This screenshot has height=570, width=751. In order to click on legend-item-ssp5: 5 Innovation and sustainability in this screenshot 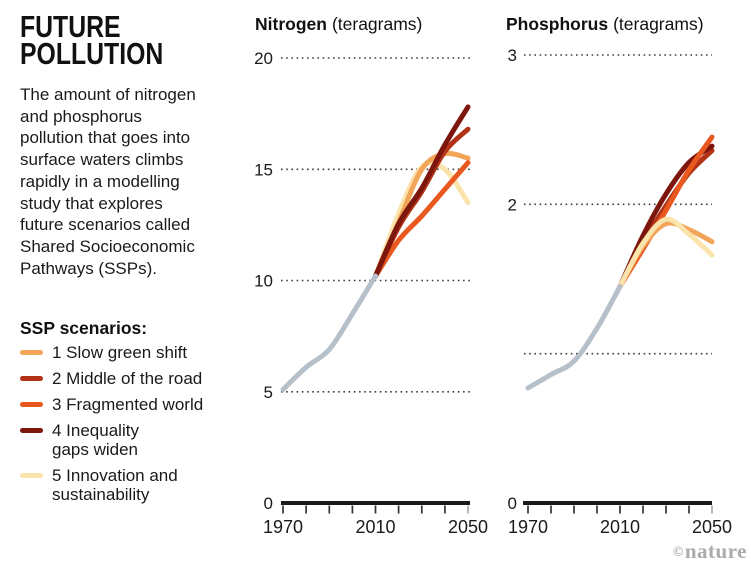, I will do `click(137, 485)`.